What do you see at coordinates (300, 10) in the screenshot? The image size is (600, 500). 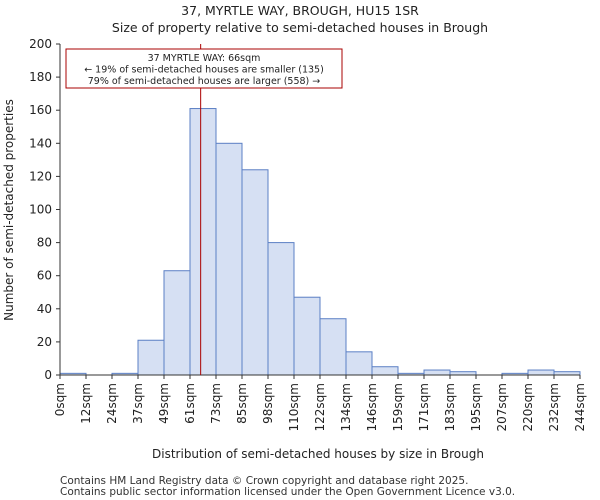 I see `chart-title: 37, MYRTLE WAY, BROUGH, HU15 1SR` at bounding box center [300, 10].